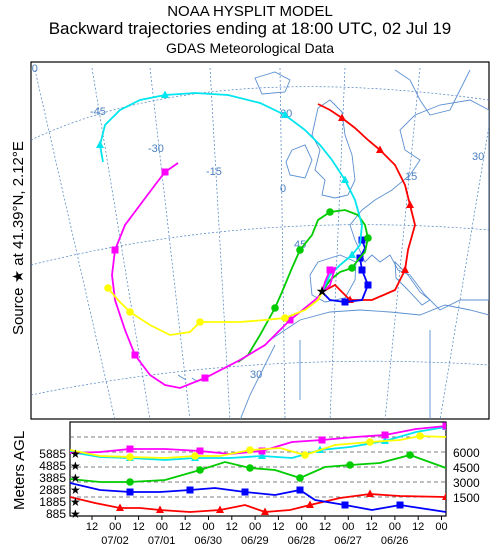 The image size is (500, 551). Describe the element at coordinates (162, 541) in the screenshot. I see `date-tick-label: 07/01` at that location.